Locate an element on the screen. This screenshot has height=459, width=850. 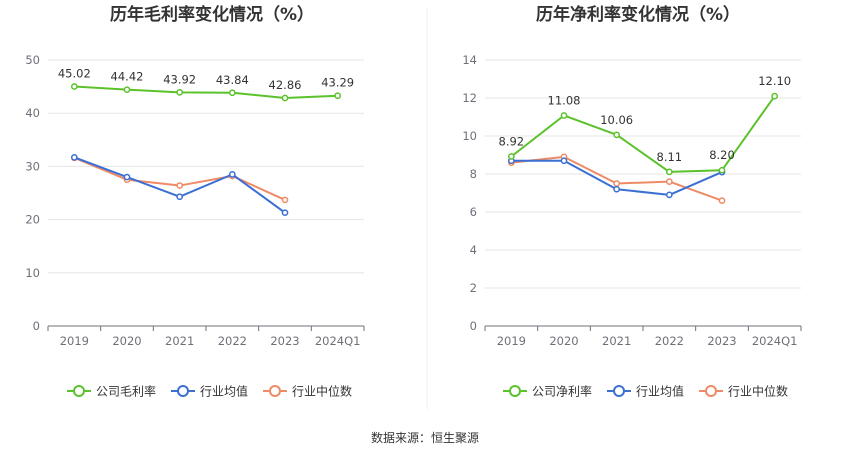
chart-title: 历年毛利率变化情况（%） is located at coordinates (212, 14).